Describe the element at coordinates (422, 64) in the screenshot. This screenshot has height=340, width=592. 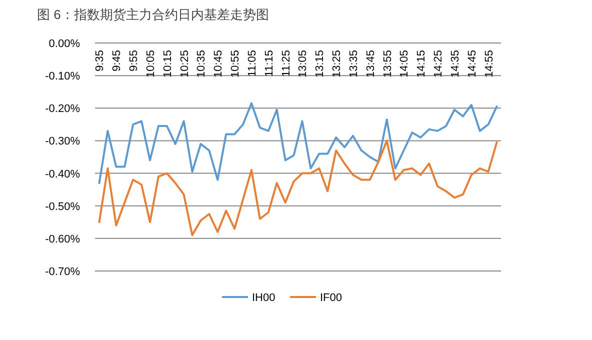
I see `x-tick-label: 14:15` at that location.